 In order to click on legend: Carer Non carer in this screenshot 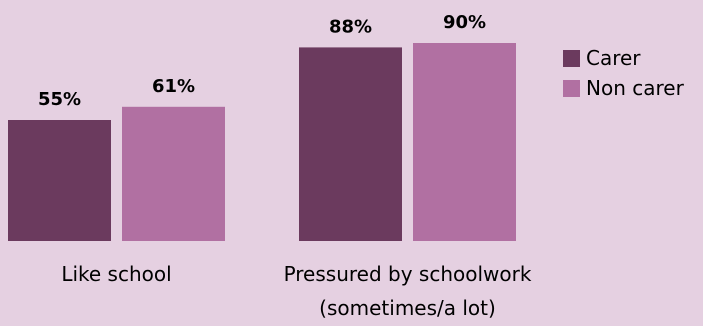, I will do `click(624, 73)`.